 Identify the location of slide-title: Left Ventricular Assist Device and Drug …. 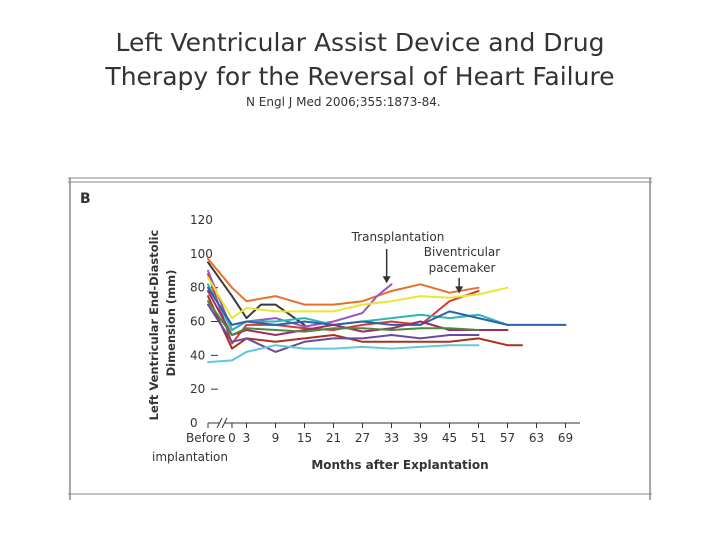
(360, 60).